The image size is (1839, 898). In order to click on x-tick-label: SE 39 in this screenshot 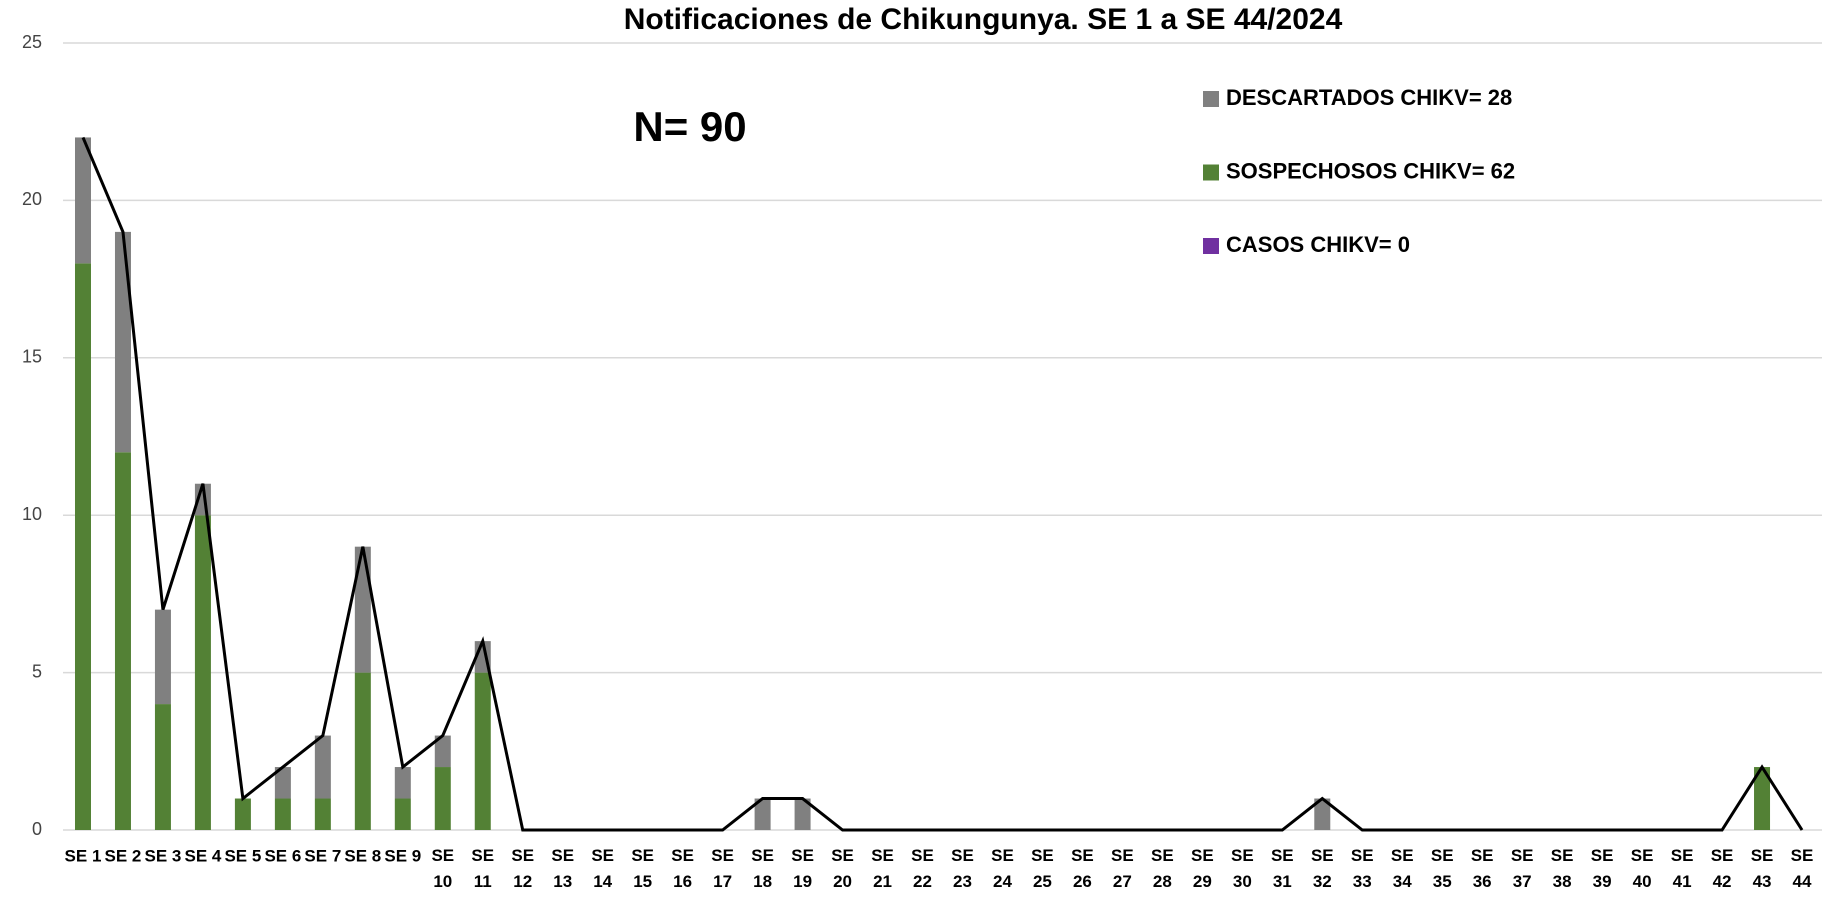, I will do `click(1602, 868)`.